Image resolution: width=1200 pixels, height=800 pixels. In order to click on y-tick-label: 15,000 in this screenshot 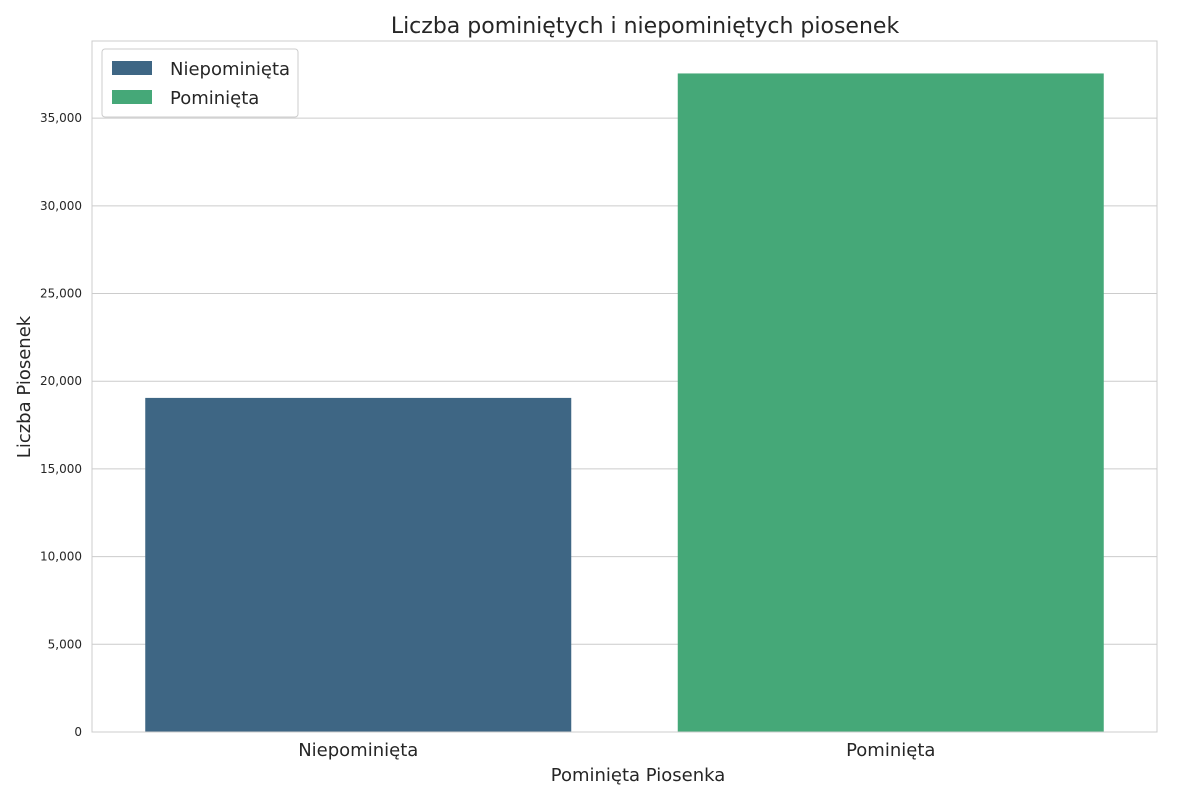, I will do `click(61, 469)`.